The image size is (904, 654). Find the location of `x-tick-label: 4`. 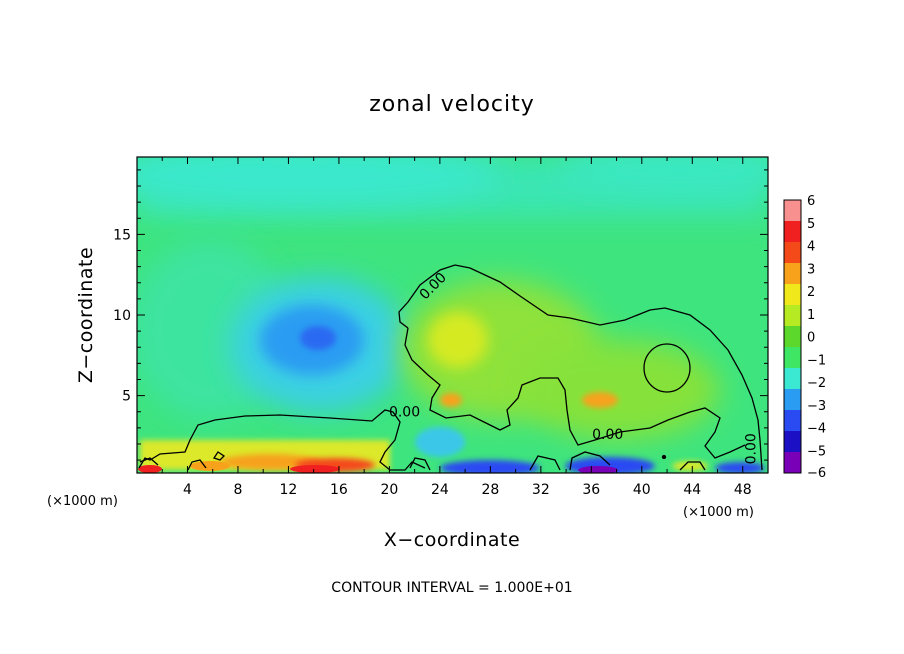

x-tick-label: 4 is located at coordinates (187, 490).